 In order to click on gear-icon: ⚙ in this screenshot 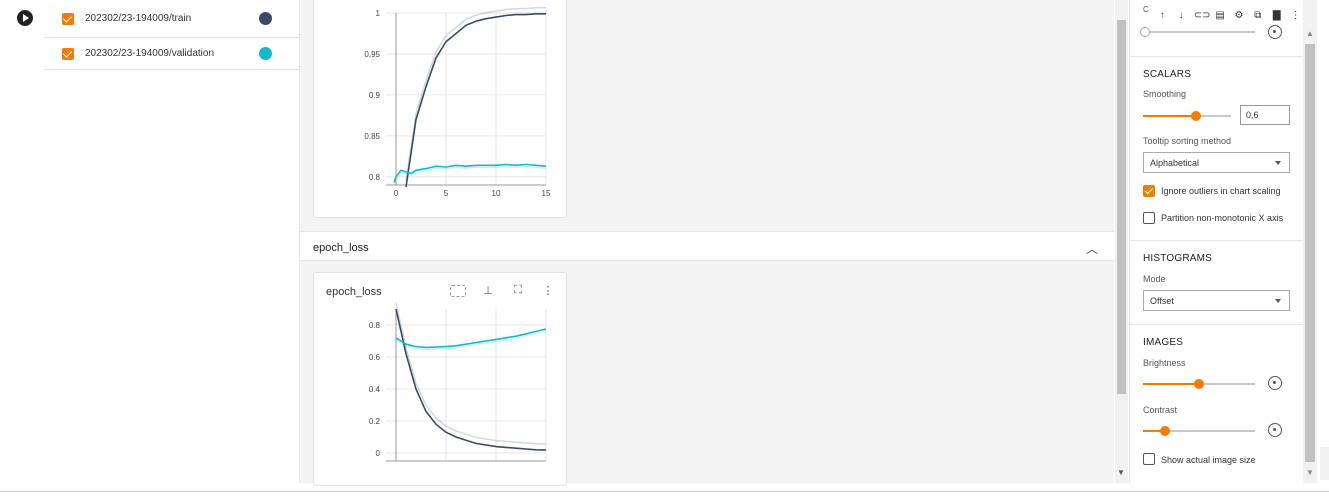, I will do `click(1239, 15)`.